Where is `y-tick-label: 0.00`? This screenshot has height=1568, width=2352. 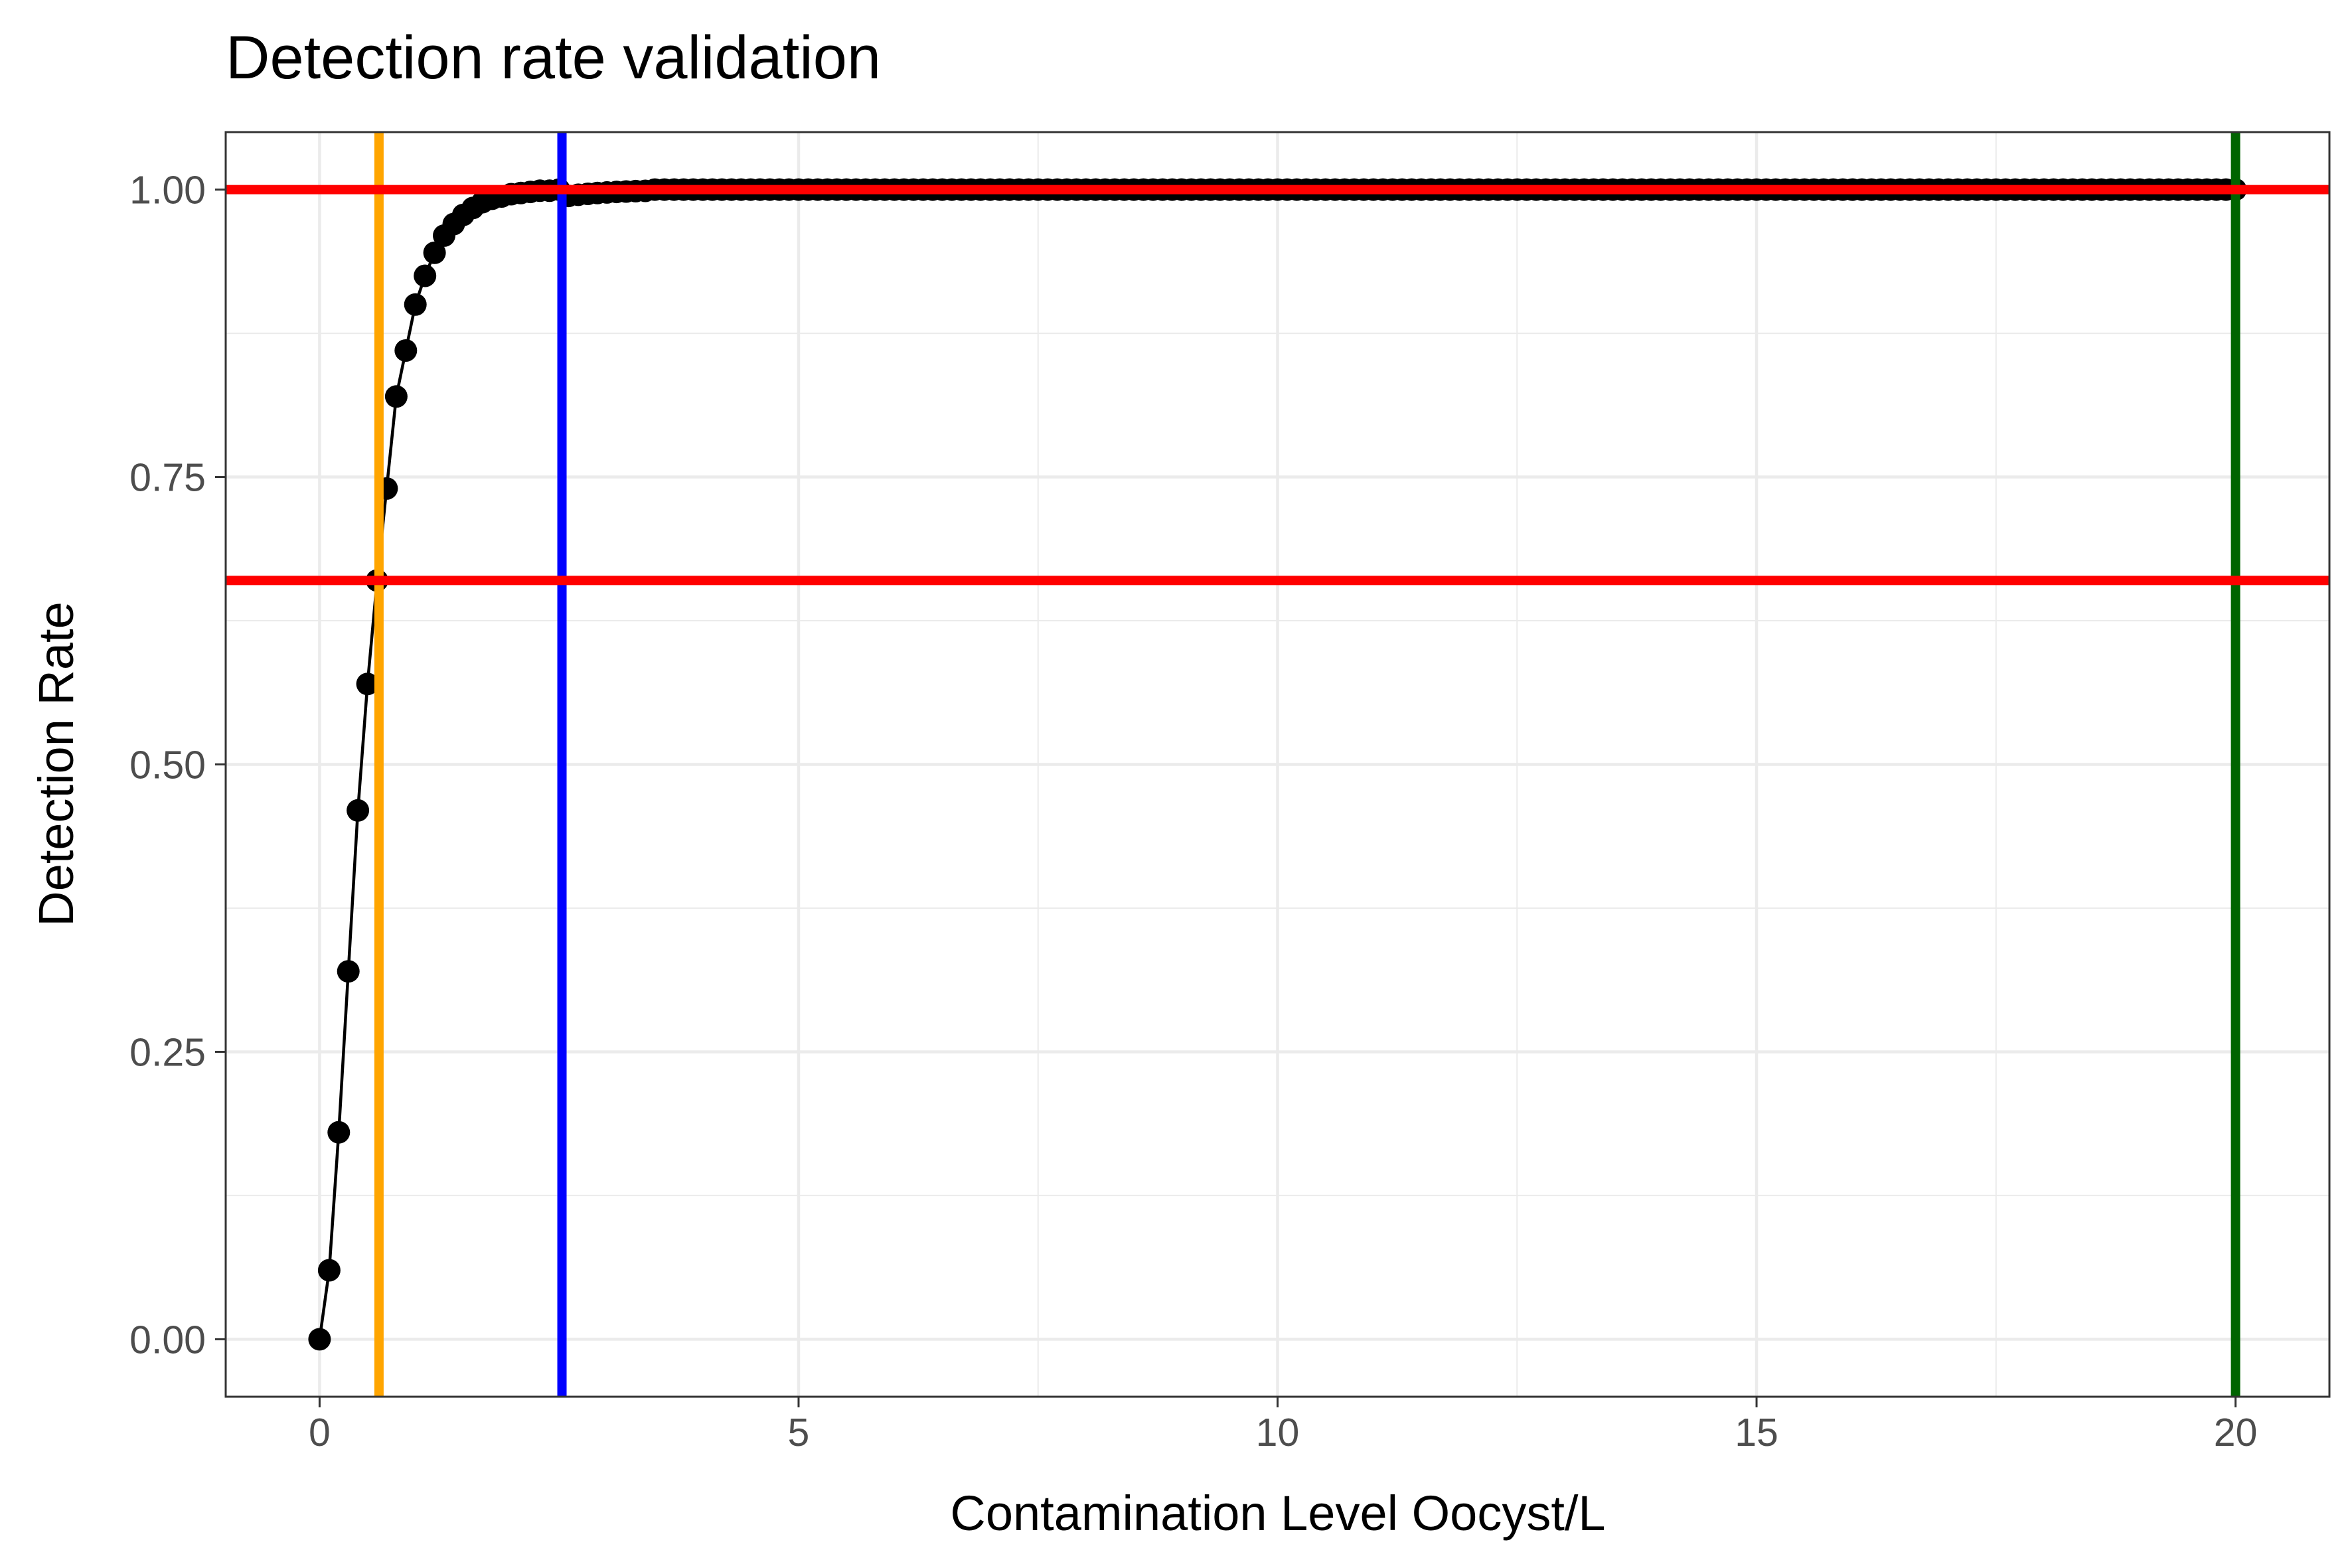 y-tick-label: 0.00 is located at coordinates (167, 1340).